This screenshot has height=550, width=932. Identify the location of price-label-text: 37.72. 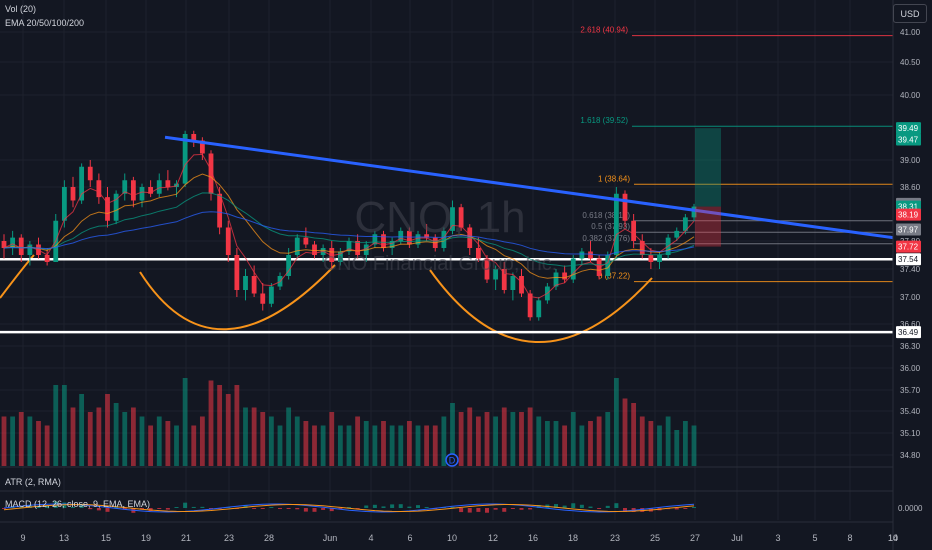
(908, 247).